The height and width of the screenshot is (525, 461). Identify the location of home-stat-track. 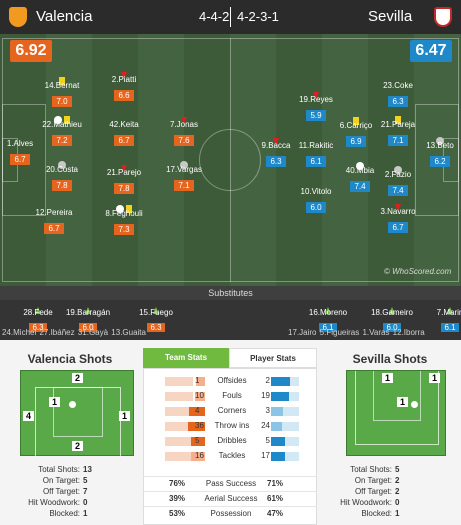
(179, 396).